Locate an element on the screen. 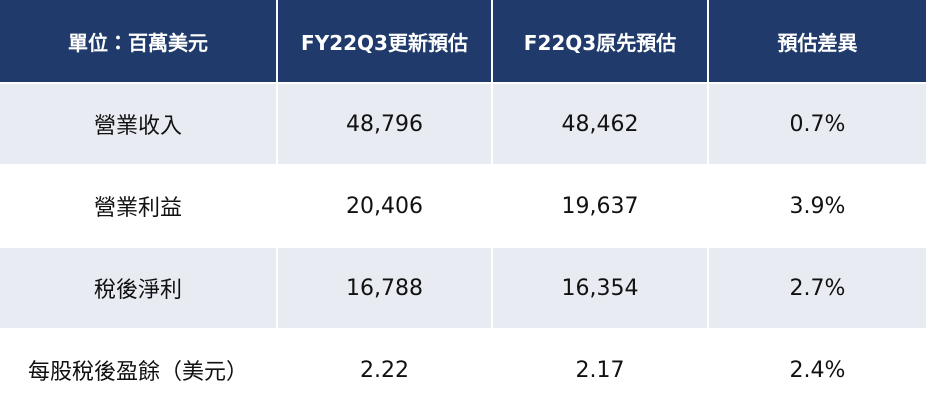 The width and height of the screenshot is (926, 410). row-label: 稅後淨利 is located at coordinates (138, 287).